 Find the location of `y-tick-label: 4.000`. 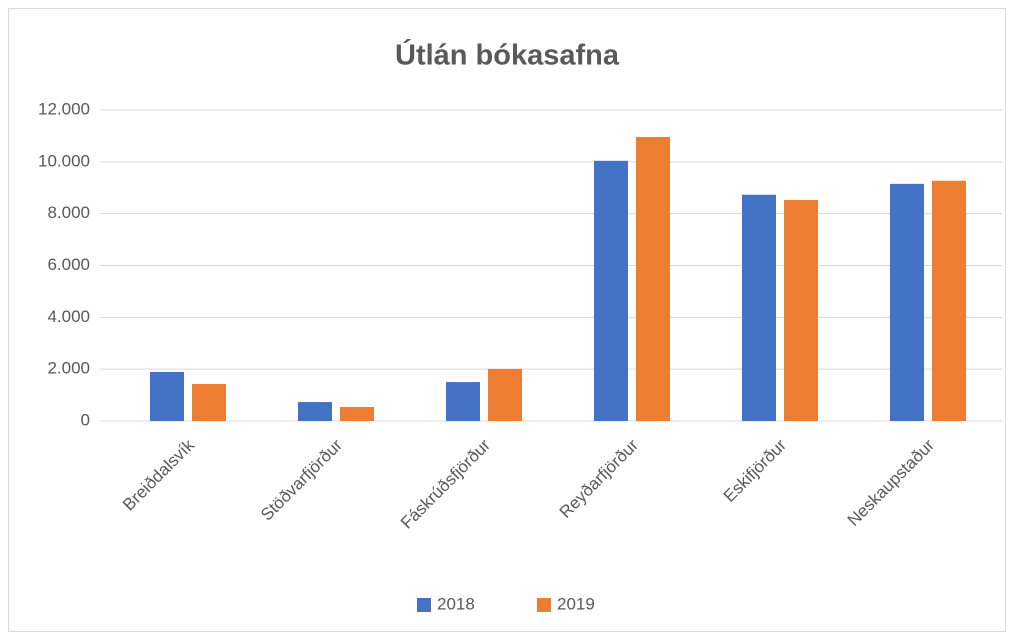

y-tick-label: 4.000 is located at coordinates (68, 316).